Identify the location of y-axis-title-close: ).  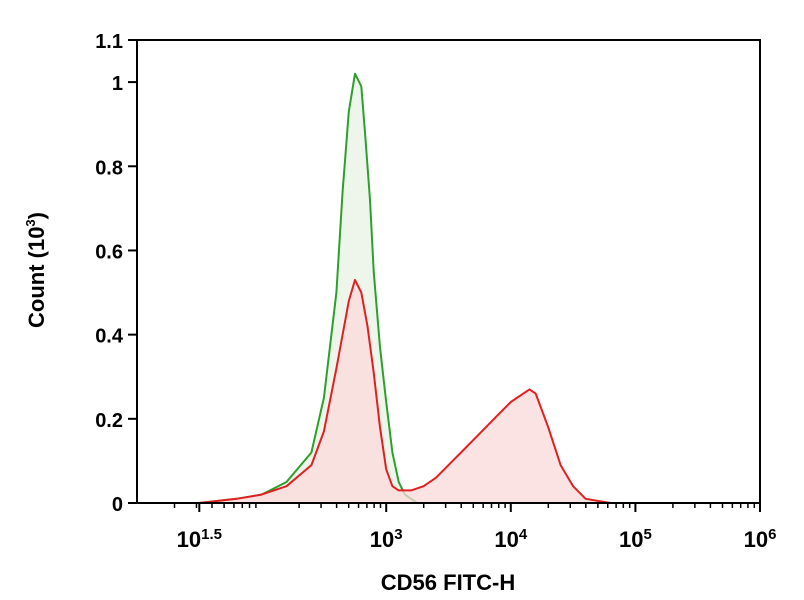
(36, 215).